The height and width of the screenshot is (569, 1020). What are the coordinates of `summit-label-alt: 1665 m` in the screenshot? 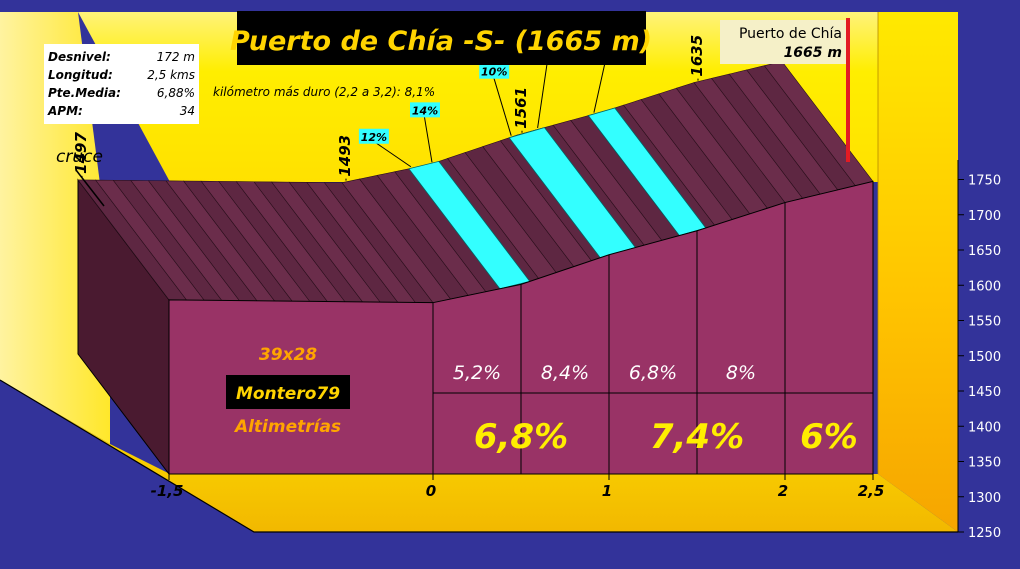 It's located at (813, 53).